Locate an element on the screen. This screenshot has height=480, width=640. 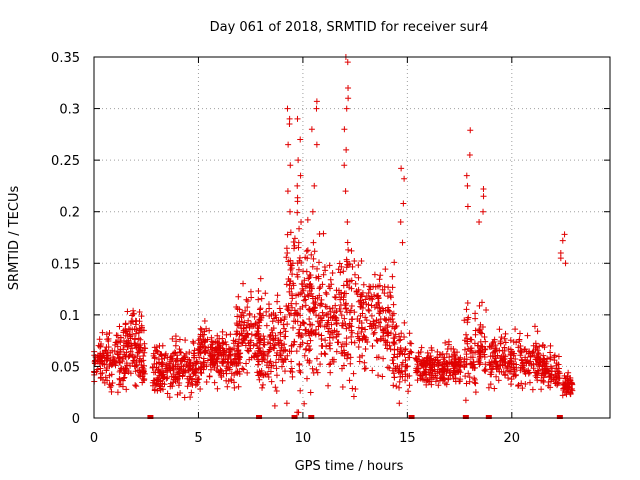
zero-marker is located at coordinates (294, 417).